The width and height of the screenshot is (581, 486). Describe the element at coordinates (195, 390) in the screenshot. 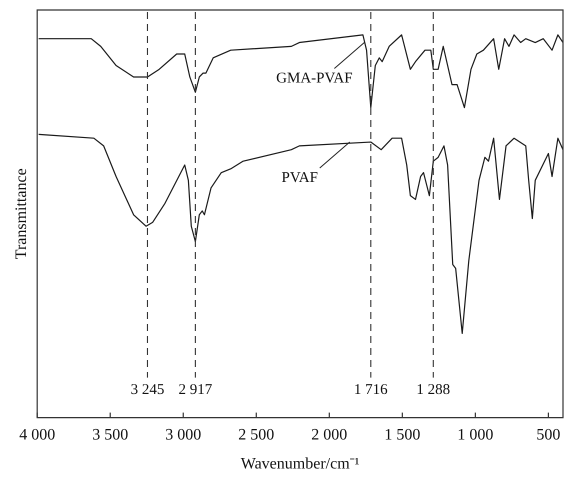

I see `ref-line-label: 2 917` at that location.